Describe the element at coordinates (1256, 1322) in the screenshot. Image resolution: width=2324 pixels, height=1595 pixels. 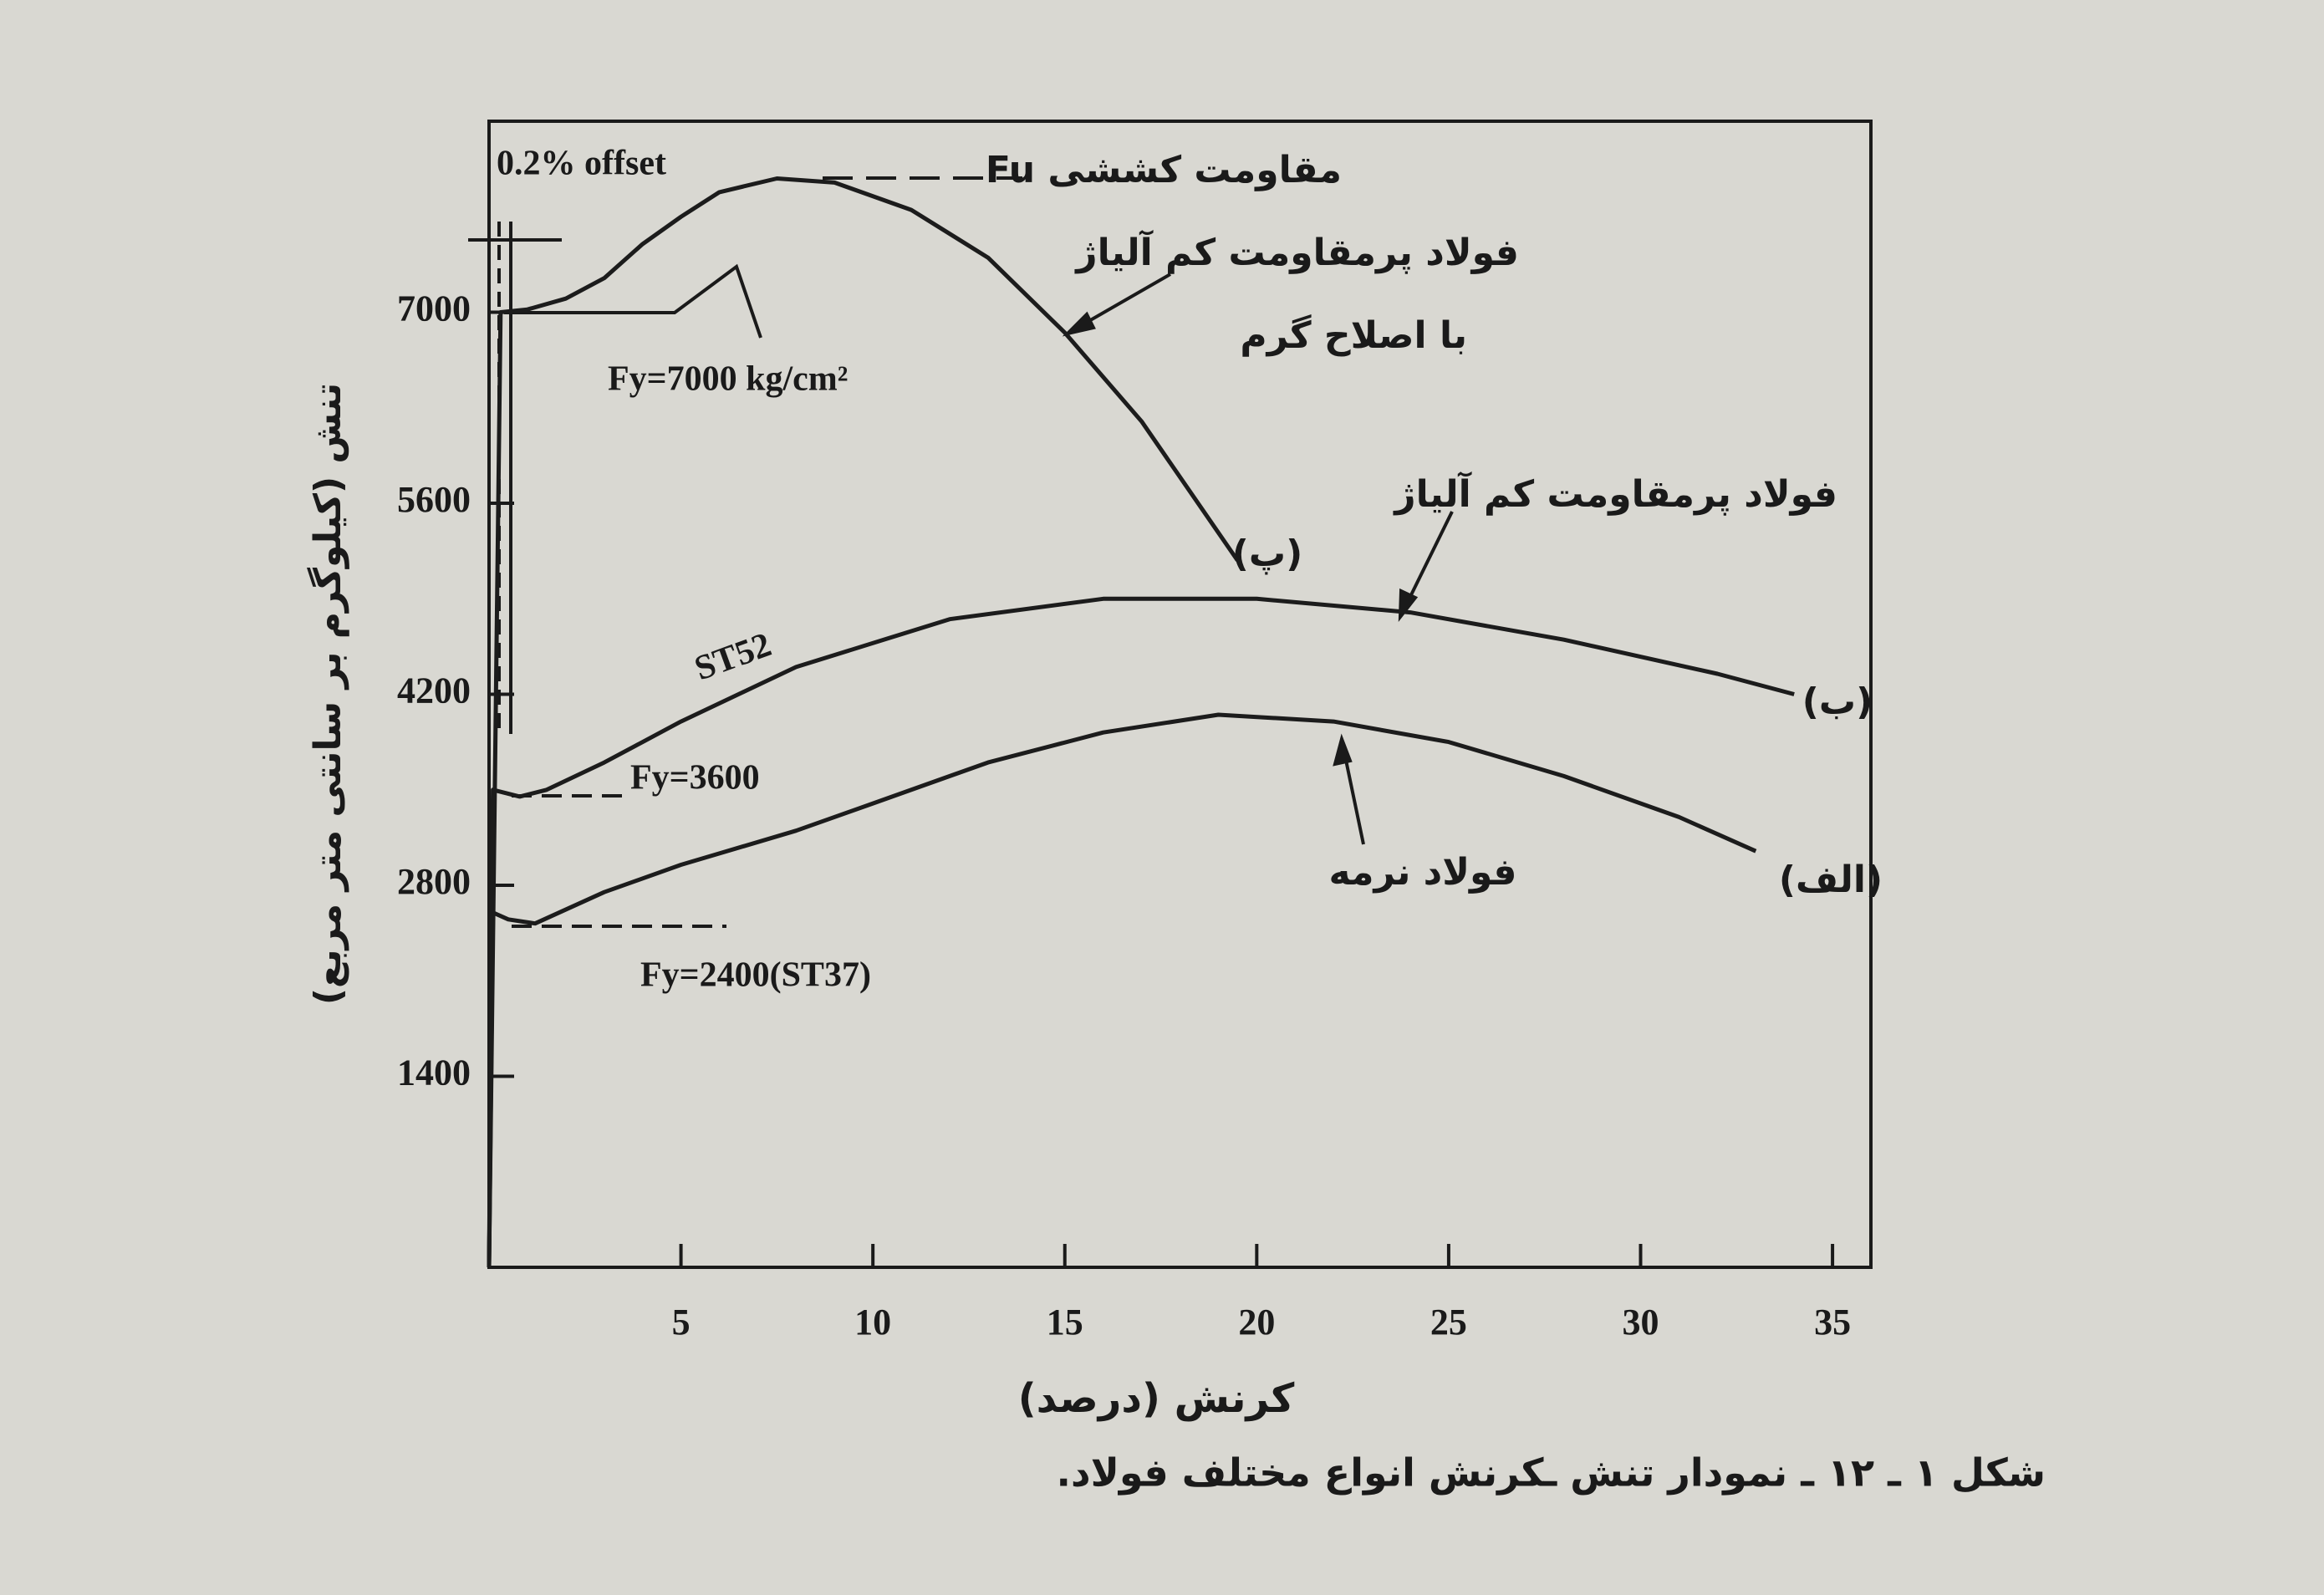
I see `x-tick-label: 20` at that location.